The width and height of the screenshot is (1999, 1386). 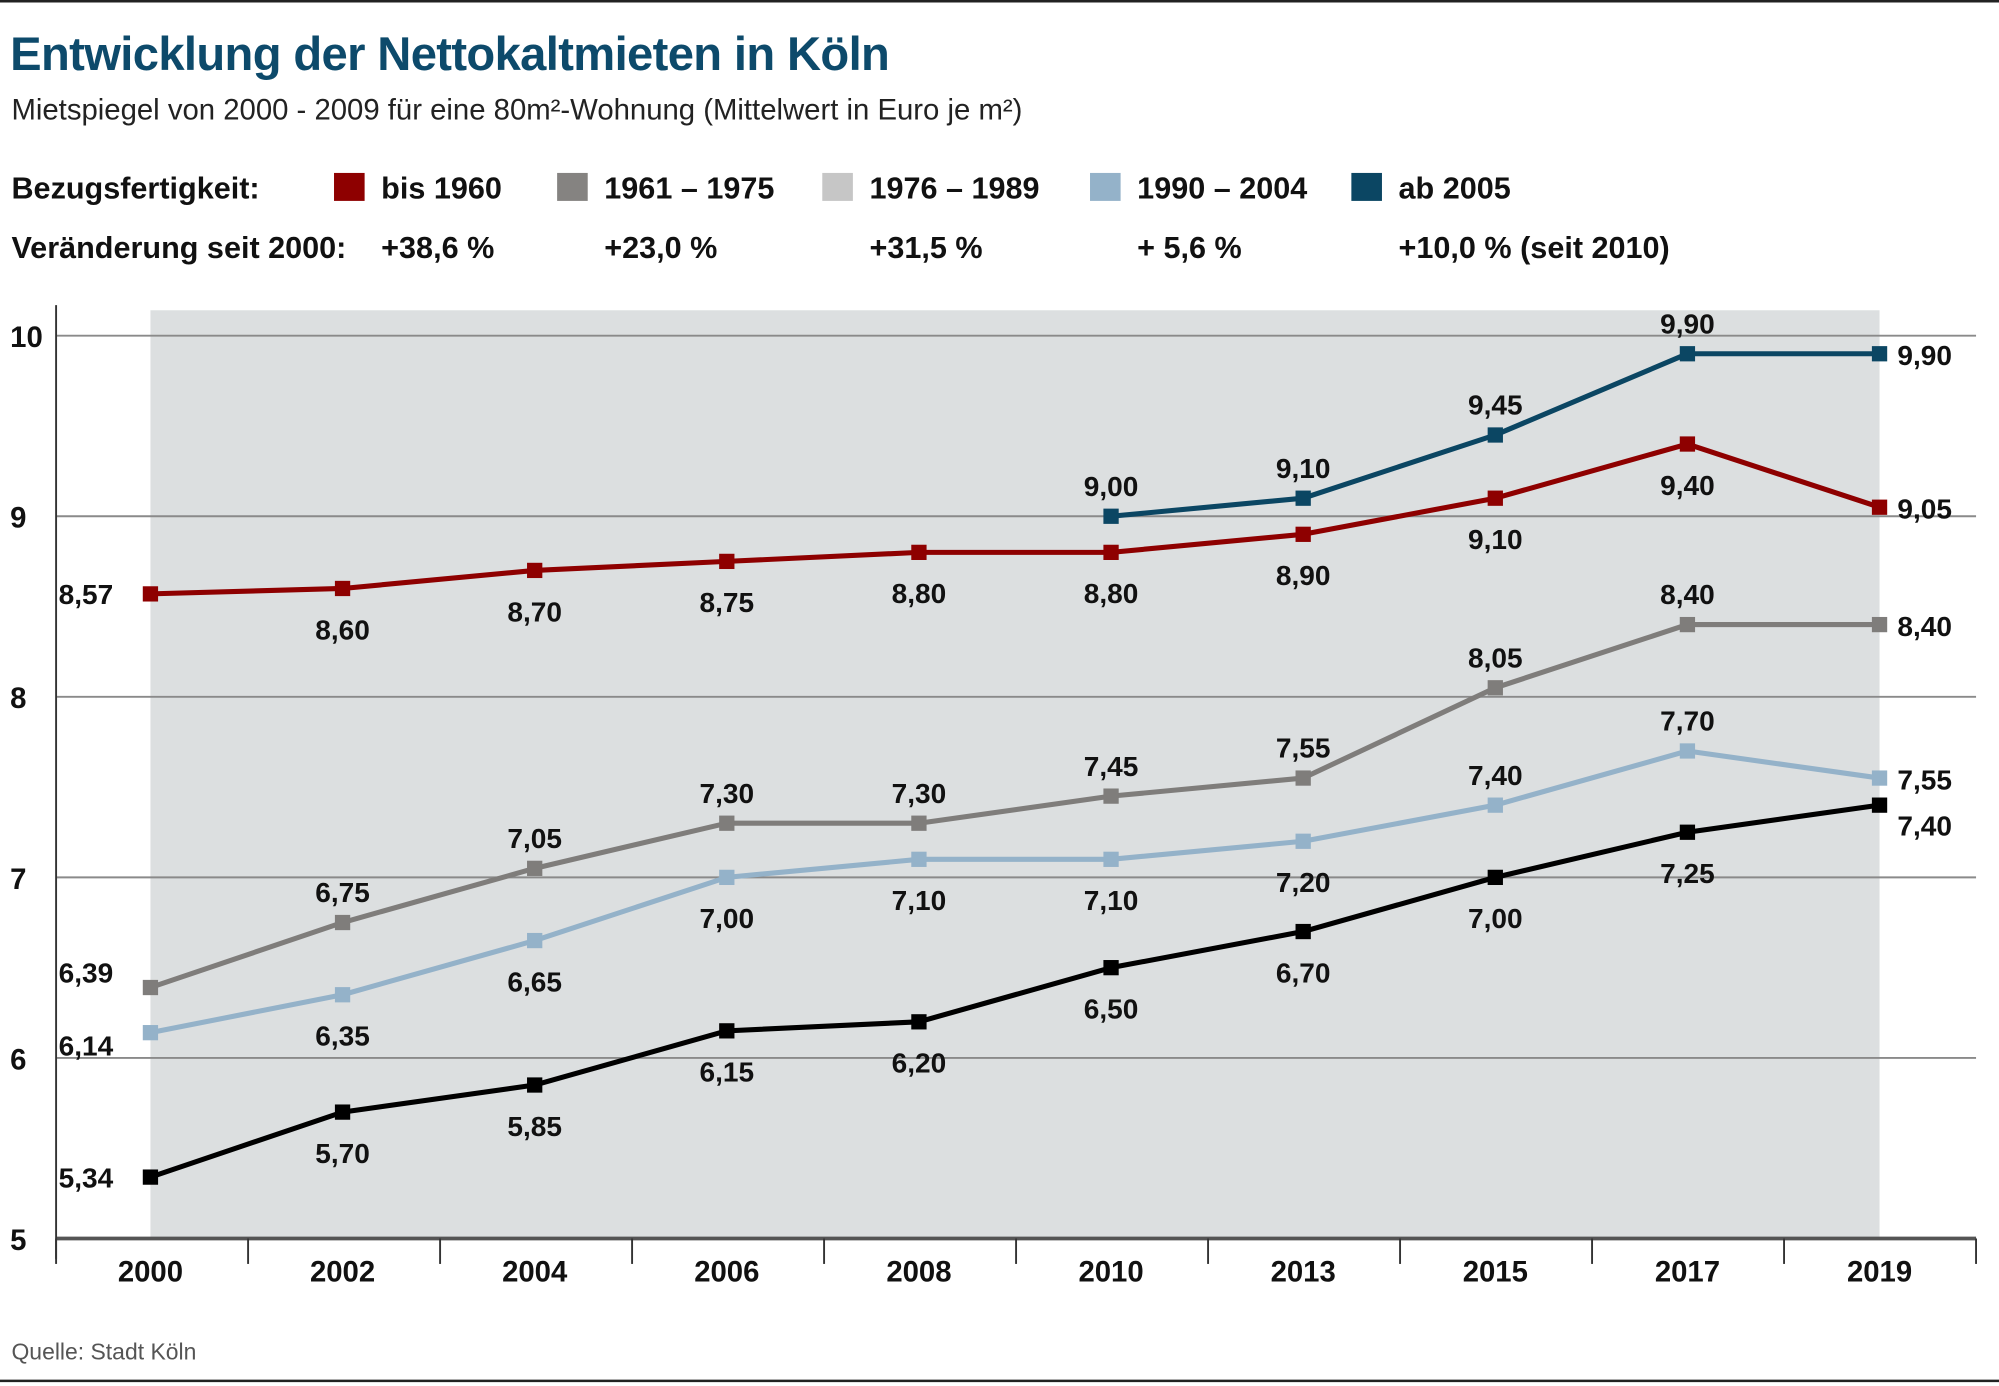 I want to click on legend-item-label: ab 2005, so click(x=1455, y=188).